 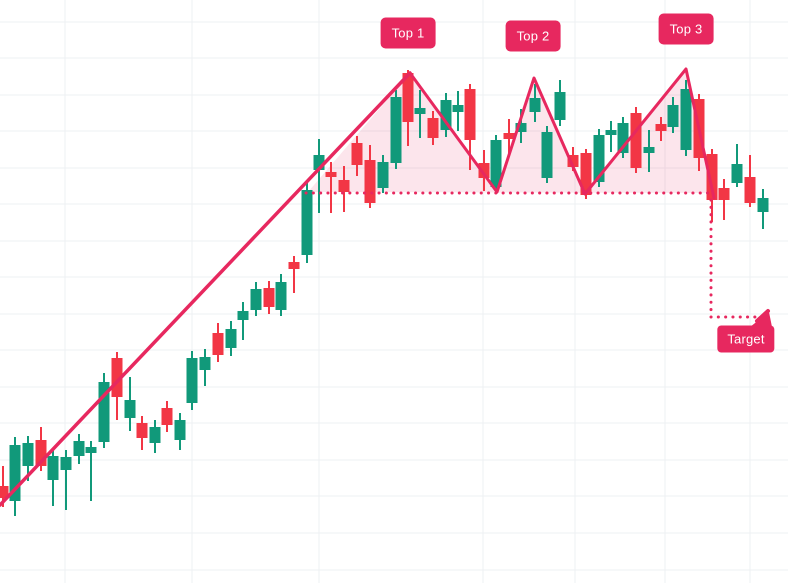 What do you see at coordinates (562, 133) in the screenshot?
I see `pattern-zigzag-line` at bounding box center [562, 133].